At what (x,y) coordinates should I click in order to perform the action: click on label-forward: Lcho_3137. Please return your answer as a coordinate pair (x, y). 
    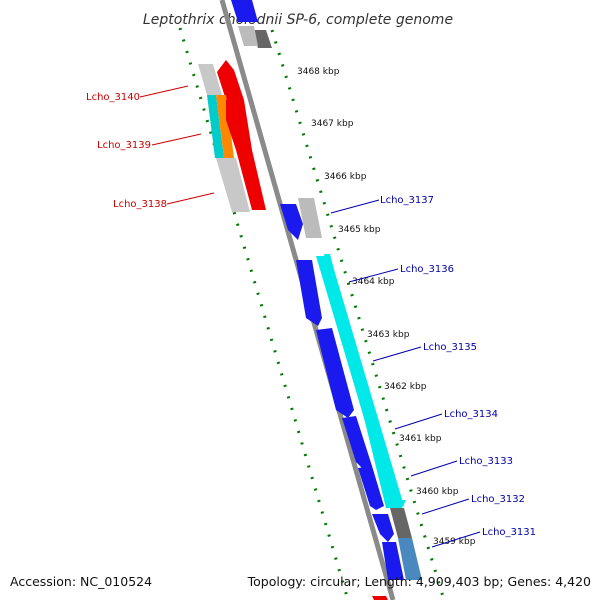
    Looking at the image, I should click on (382, 204).